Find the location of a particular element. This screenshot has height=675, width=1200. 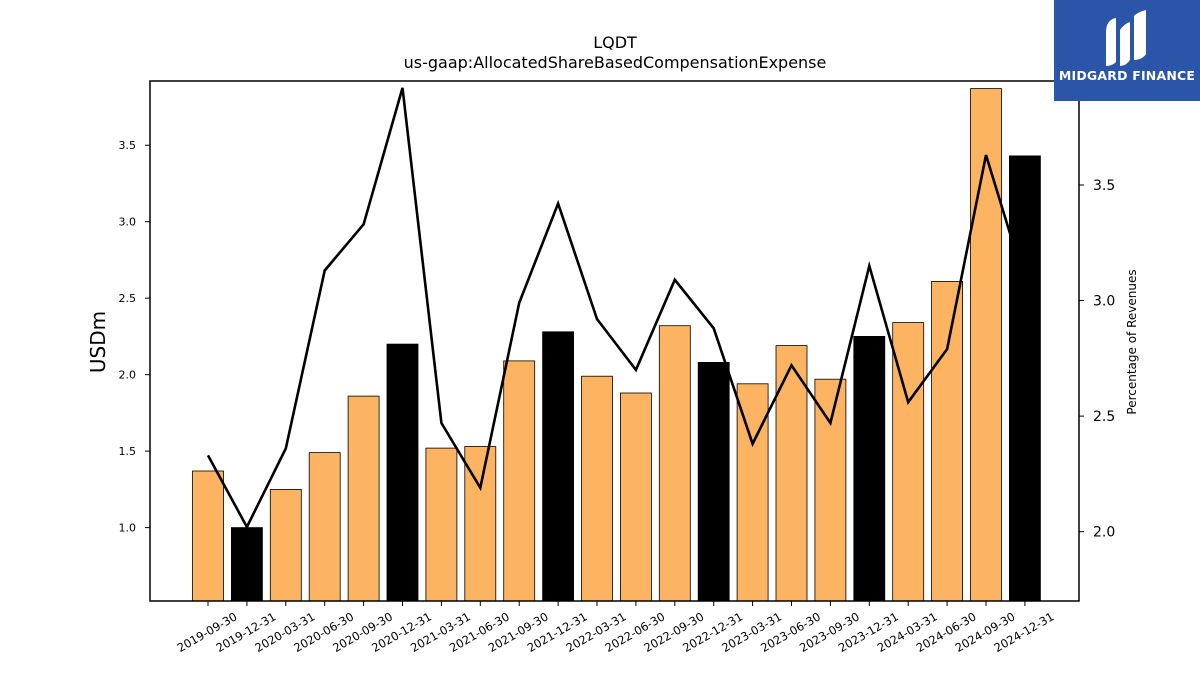

chart-title: LQDT is located at coordinates (615, 42).